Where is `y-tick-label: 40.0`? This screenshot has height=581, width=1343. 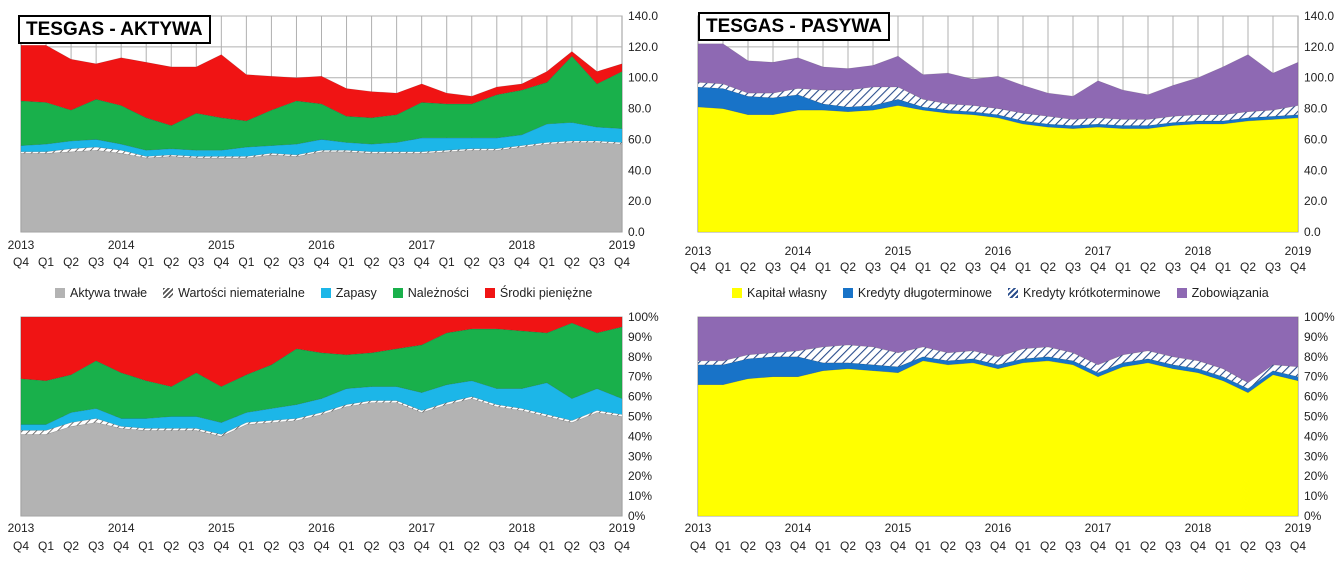 y-tick-label: 40.0 is located at coordinates (1316, 170).